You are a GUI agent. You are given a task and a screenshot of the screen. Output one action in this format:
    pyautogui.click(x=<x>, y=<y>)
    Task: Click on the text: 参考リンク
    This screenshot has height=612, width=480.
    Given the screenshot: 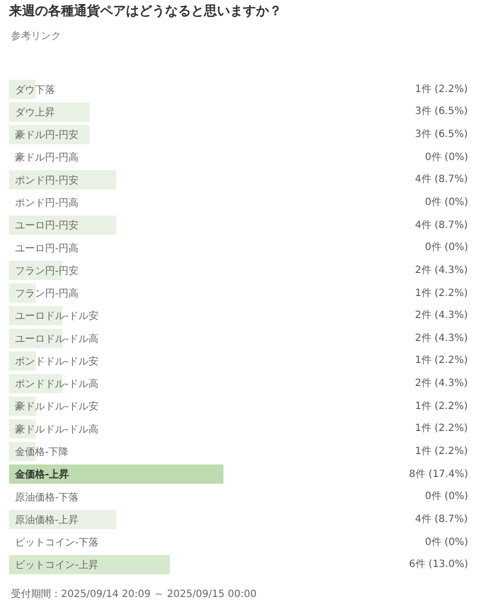 What is the action you would take?
    pyautogui.click(x=36, y=36)
    